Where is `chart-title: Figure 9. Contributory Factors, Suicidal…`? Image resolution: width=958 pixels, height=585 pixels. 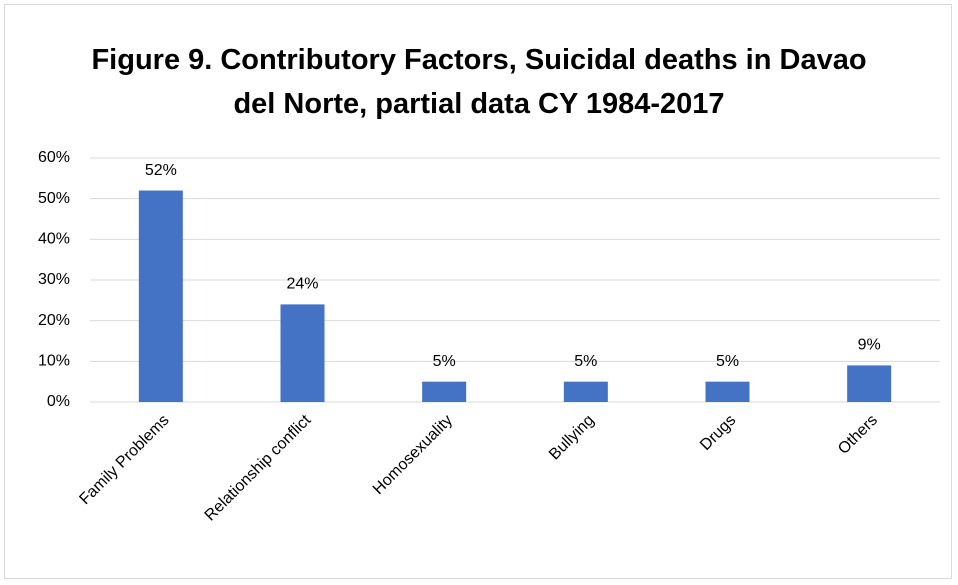
chart-title: Figure 9. Contributory Factors, Suicidal… is located at coordinates (479, 82).